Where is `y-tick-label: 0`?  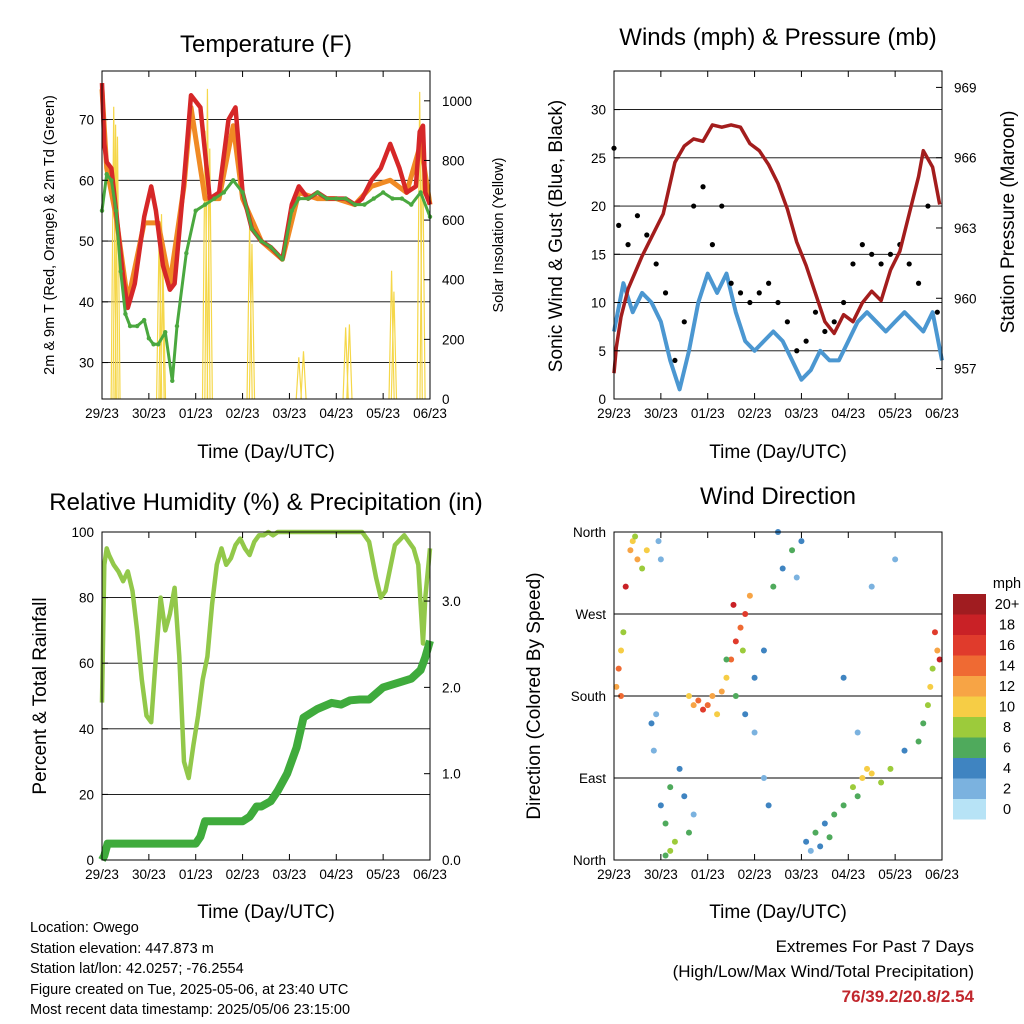 y-tick-label: 0 is located at coordinates (90, 860).